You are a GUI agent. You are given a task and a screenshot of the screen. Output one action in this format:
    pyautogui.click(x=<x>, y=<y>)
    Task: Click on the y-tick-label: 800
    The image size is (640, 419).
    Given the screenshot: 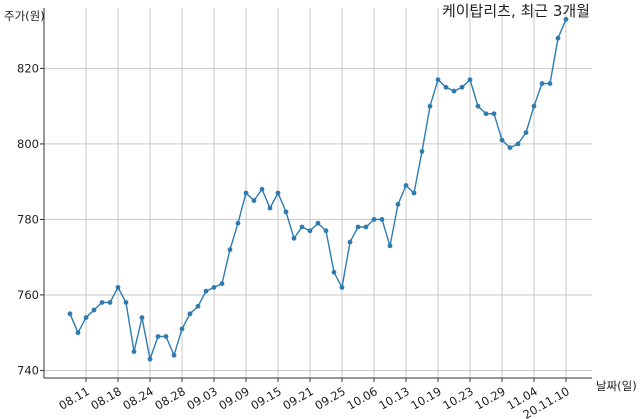 What is the action you would take?
    pyautogui.click(x=28, y=144)
    